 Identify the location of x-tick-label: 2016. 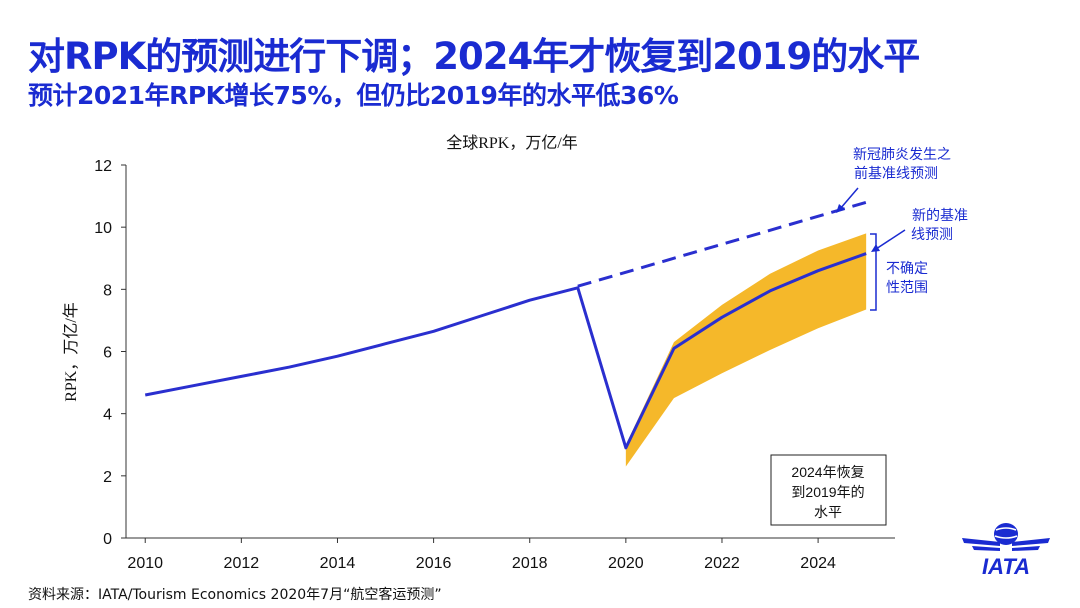
(434, 563).